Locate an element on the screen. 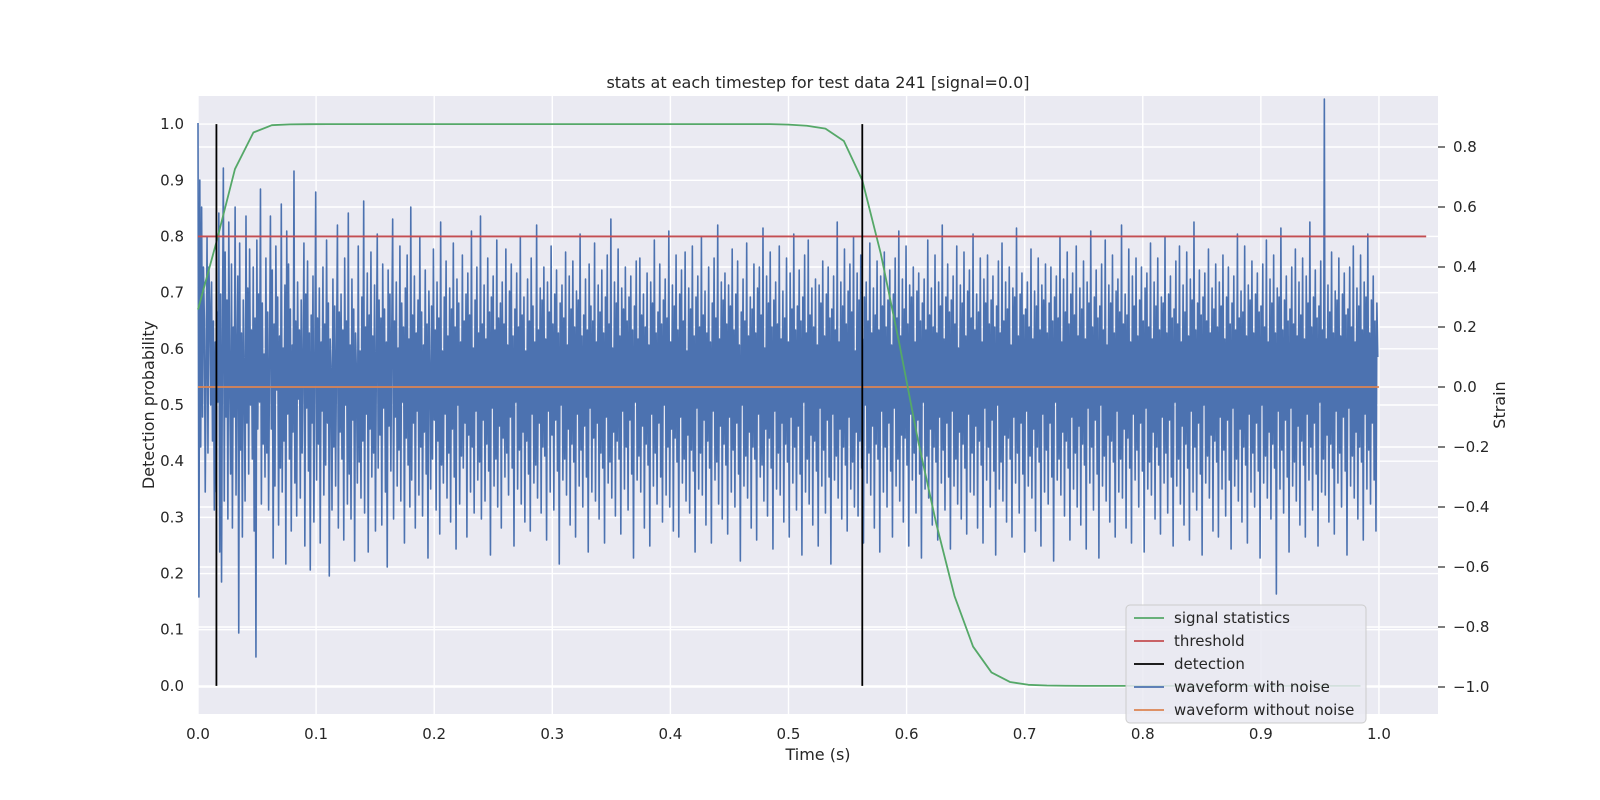  y-right-tick-label: −1.0 is located at coordinates (1471, 687).